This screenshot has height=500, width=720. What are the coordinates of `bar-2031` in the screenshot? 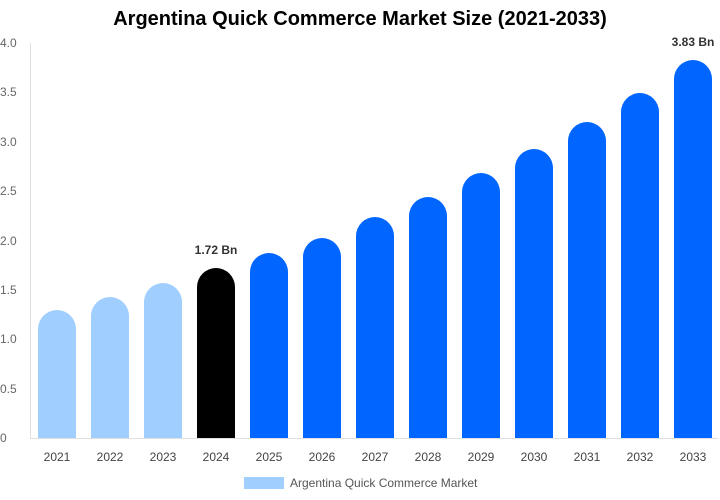 It's located at (587, 280).